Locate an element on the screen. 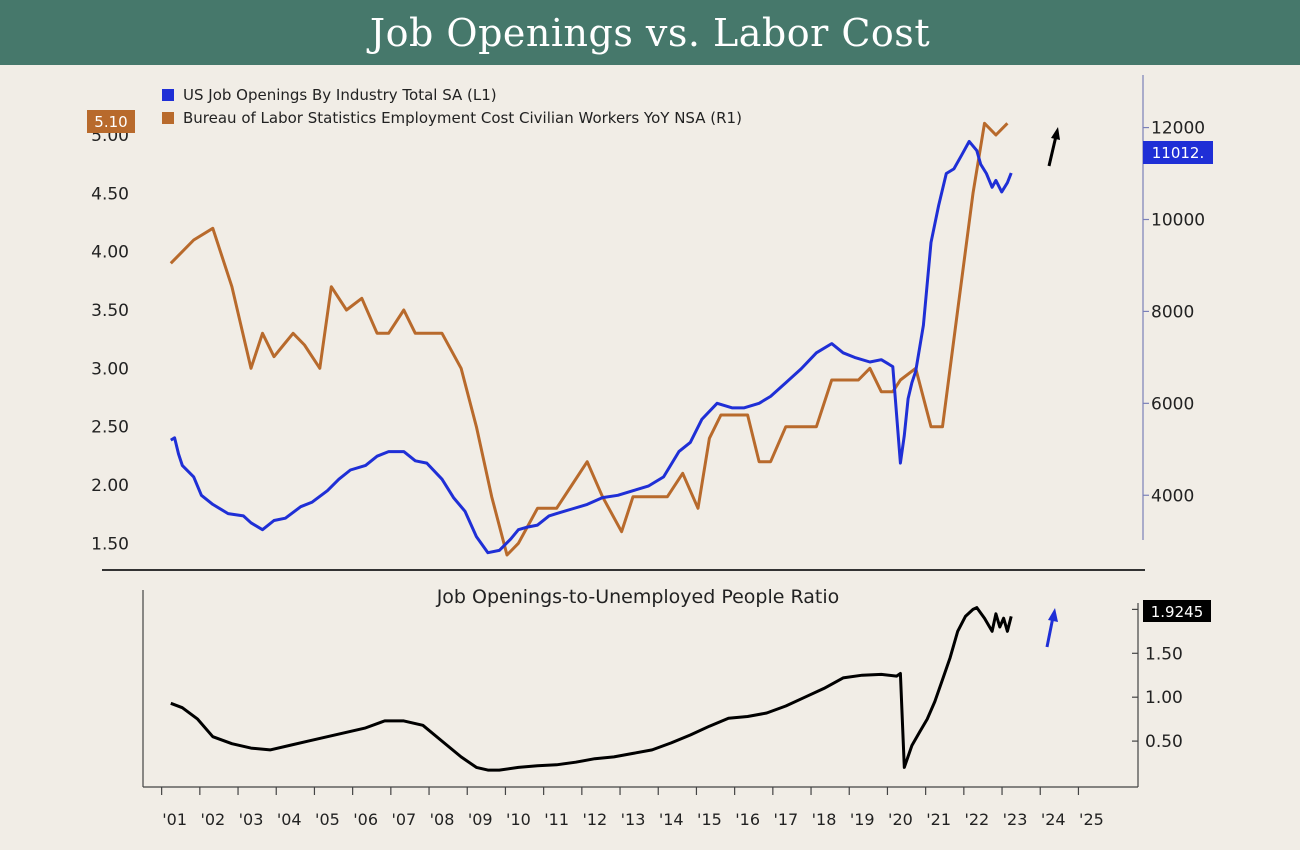  last-value-ratio: 1.9245 is located at coordinates (1177, 612).